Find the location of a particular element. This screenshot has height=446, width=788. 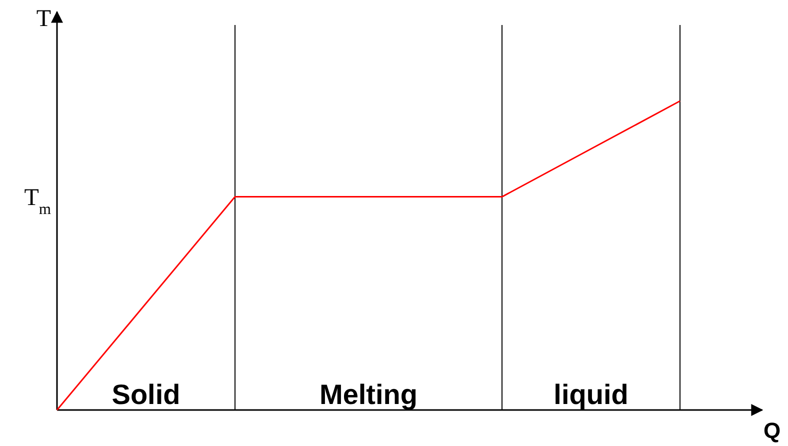

y-axis-title: T is located at coordinates (44, 19).